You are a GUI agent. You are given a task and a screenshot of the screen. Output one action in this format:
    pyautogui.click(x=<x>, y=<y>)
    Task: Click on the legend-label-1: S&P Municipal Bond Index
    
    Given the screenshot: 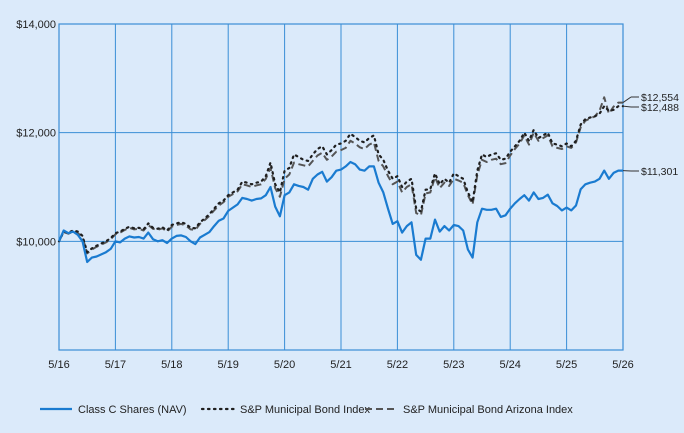 What is the action you would take?
    pyautogui.click(x=305, y=410)
    